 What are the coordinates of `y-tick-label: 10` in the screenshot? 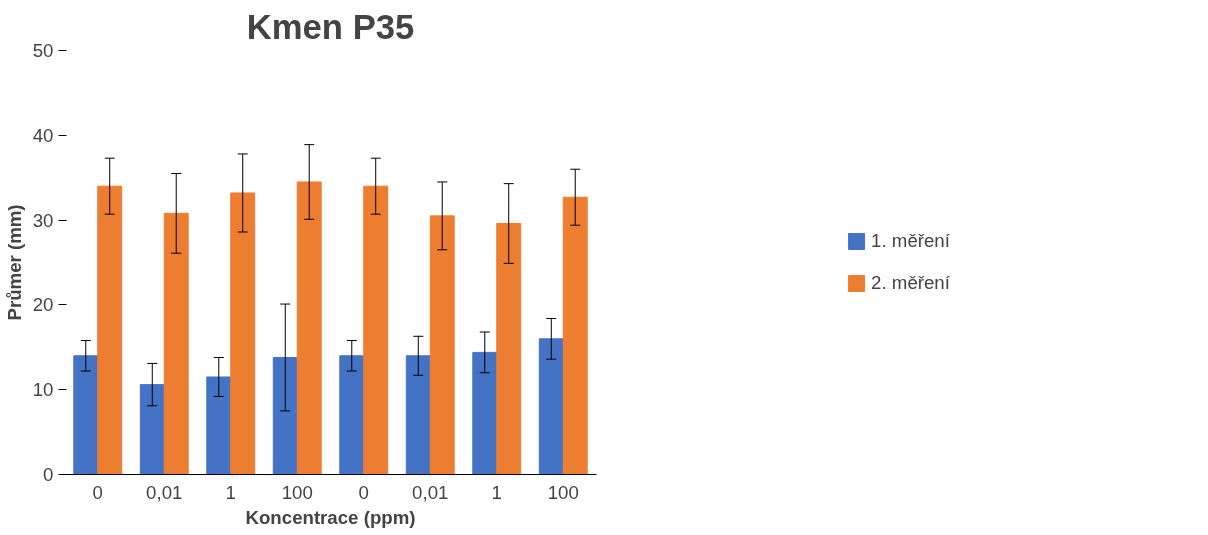 It's located at (43, 390).